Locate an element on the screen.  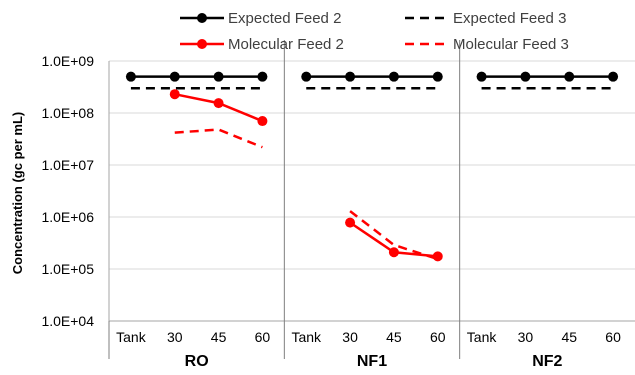
legend-item: Molecular Feed 3 is located at coordinates (487, 44).